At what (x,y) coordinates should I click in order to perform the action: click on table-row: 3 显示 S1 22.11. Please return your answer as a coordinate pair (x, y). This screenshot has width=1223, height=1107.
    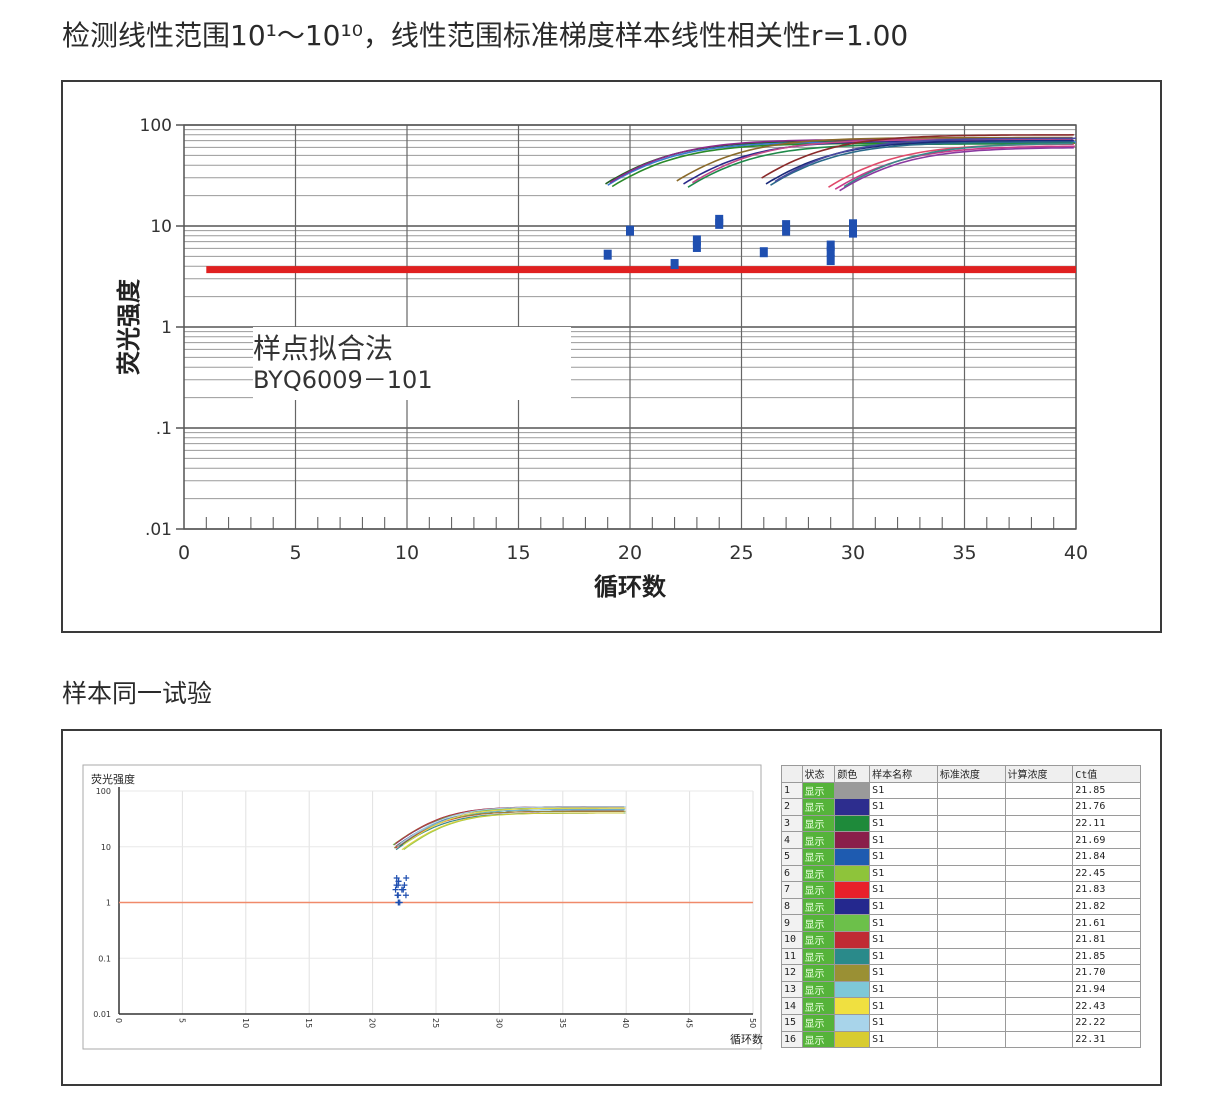
    Looking at the image, I should click on (961, 823).